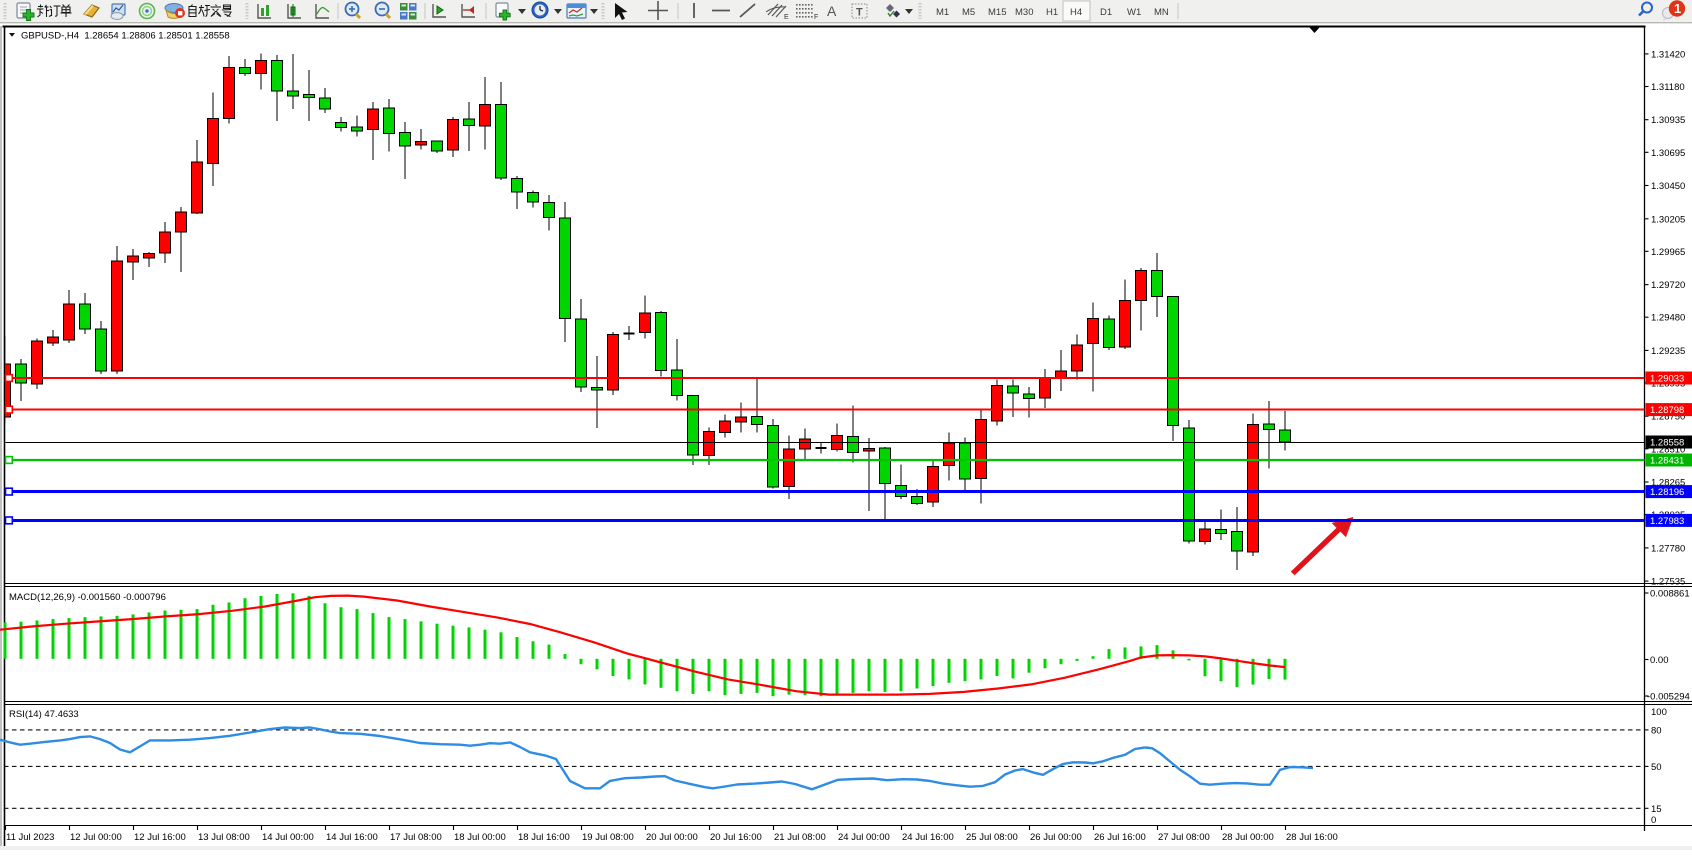 Image resolution: width=1692 pixels, height=855 pixels. I want to click on svg-text: 1.30205, so click(1668, 219).